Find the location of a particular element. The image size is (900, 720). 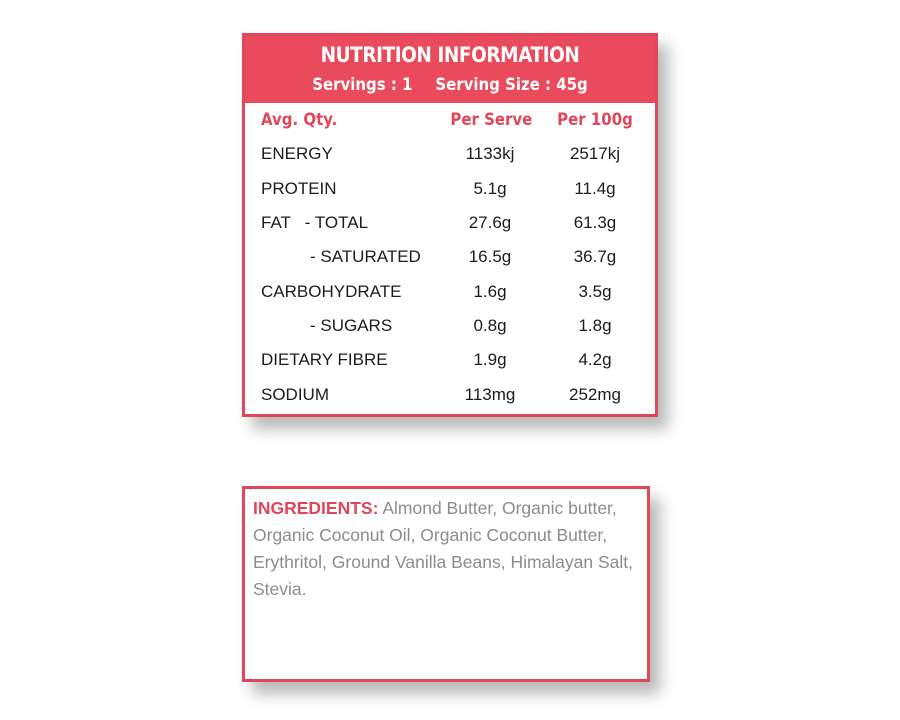

row-label: SODIUM is located at coordinates (295, 394).